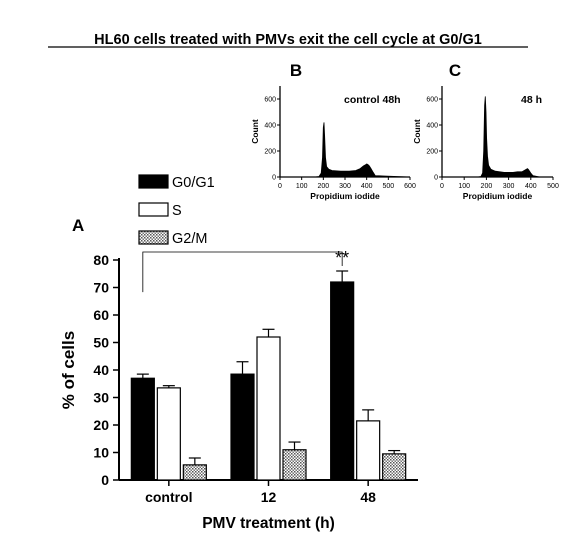 The height and width of the screenshot is (549, 567). I want to click on significance-label: **, so click(342, 258).